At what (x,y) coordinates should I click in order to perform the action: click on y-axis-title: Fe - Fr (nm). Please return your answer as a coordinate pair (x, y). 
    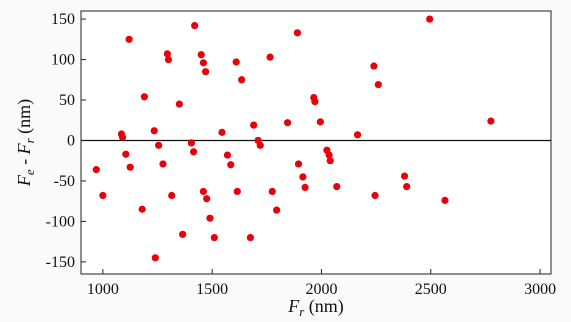
    Looking at the image, I should click on (25, 143).